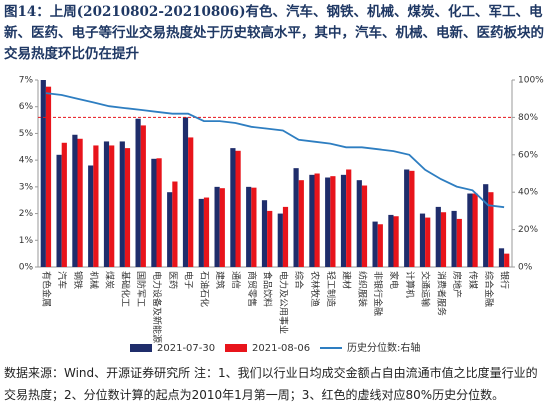 This screenshot has height=414, width=550. I want to click on x-tick-label: 煤炭, so click(110, 280).